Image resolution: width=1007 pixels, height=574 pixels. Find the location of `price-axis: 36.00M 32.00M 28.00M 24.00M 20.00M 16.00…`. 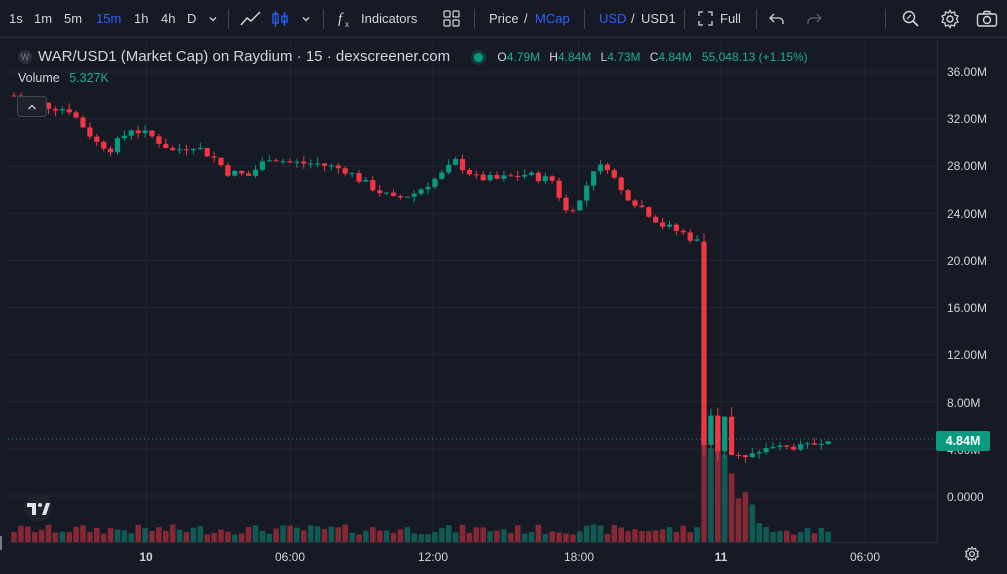

price-axis: 36.00M 32.00M 28.00M 24.00M 20.00M 16.00… is located at coordinates (972, 291).